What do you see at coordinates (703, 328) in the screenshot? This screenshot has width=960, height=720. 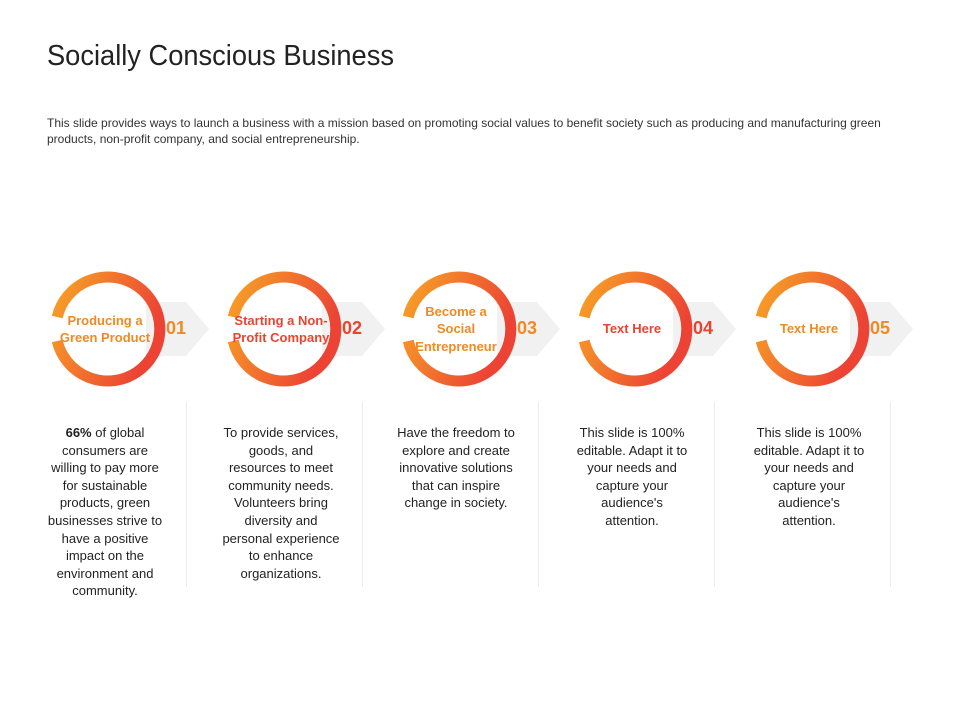 I see `step-number: 04` at bounding box center [703, 328].